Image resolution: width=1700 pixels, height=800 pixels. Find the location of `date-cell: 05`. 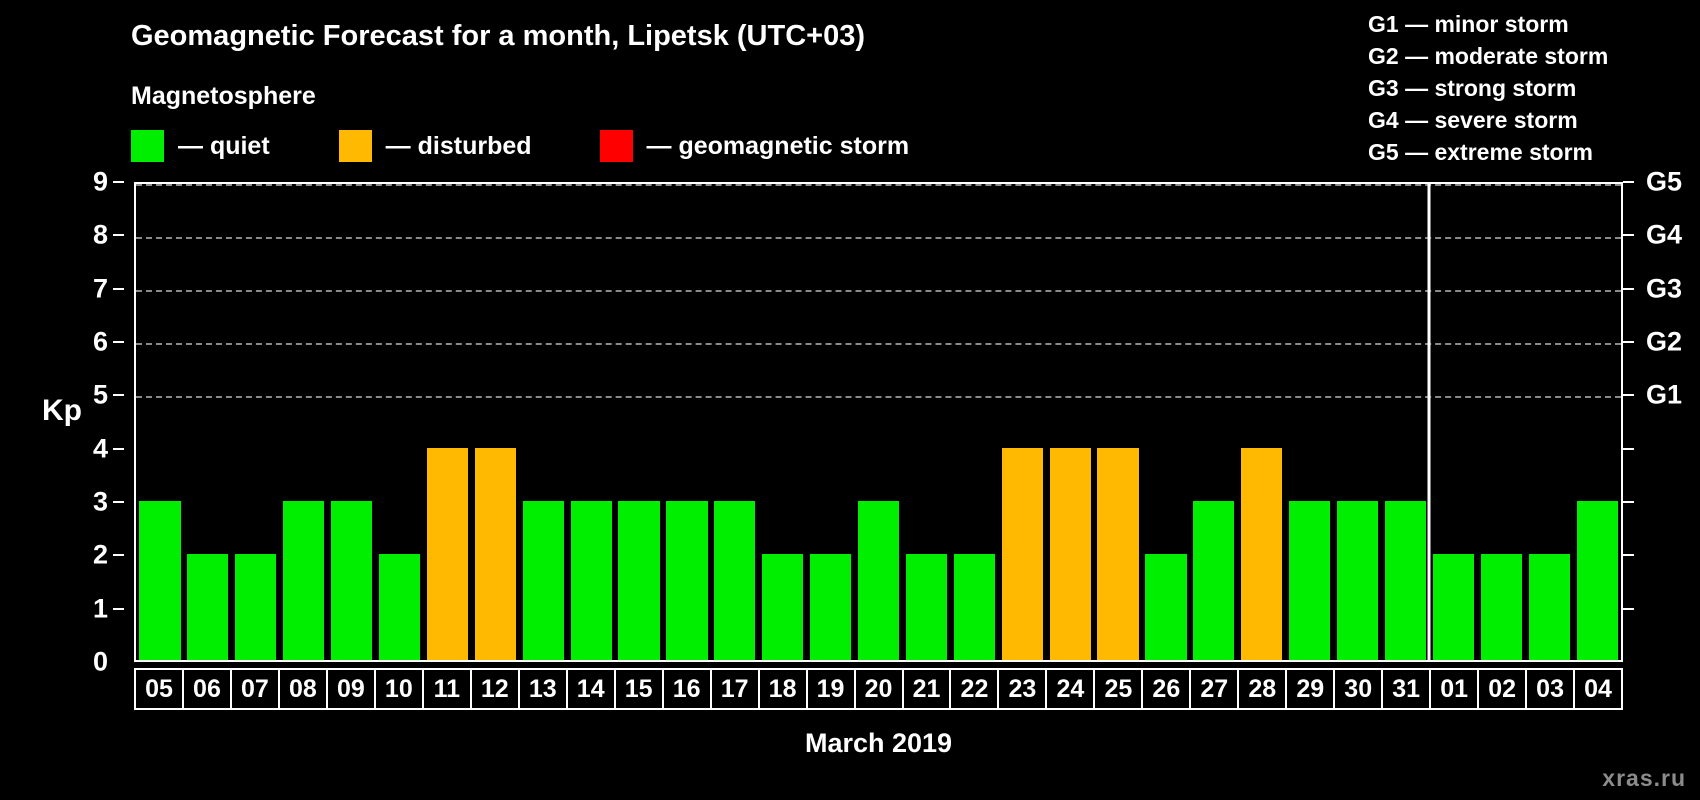

date-cell: 05 is located at coordinates (160, 689).